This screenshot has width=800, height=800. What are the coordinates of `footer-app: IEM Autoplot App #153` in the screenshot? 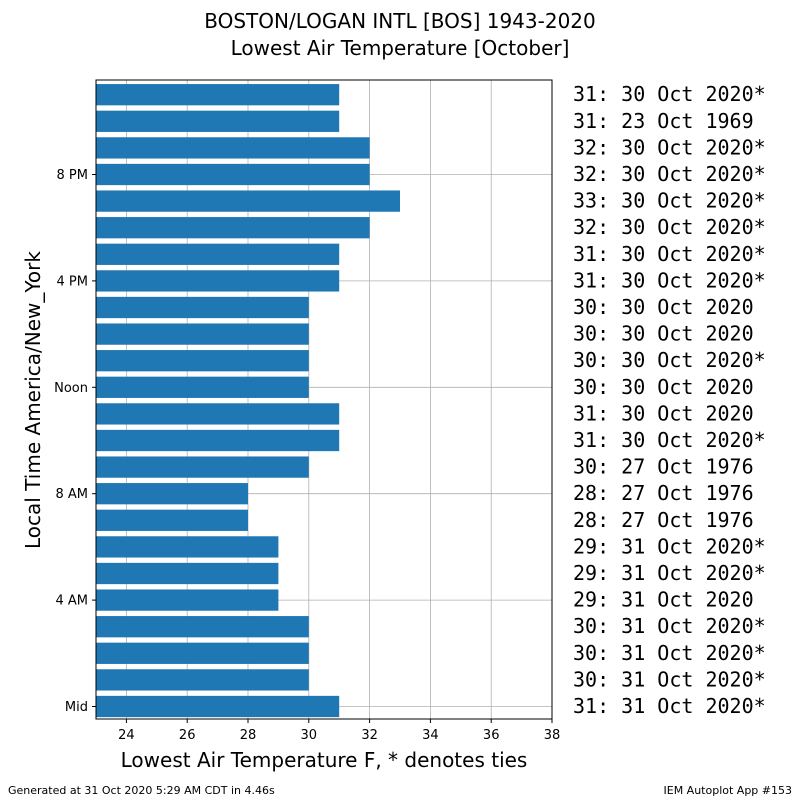 It's located at (728, 790).